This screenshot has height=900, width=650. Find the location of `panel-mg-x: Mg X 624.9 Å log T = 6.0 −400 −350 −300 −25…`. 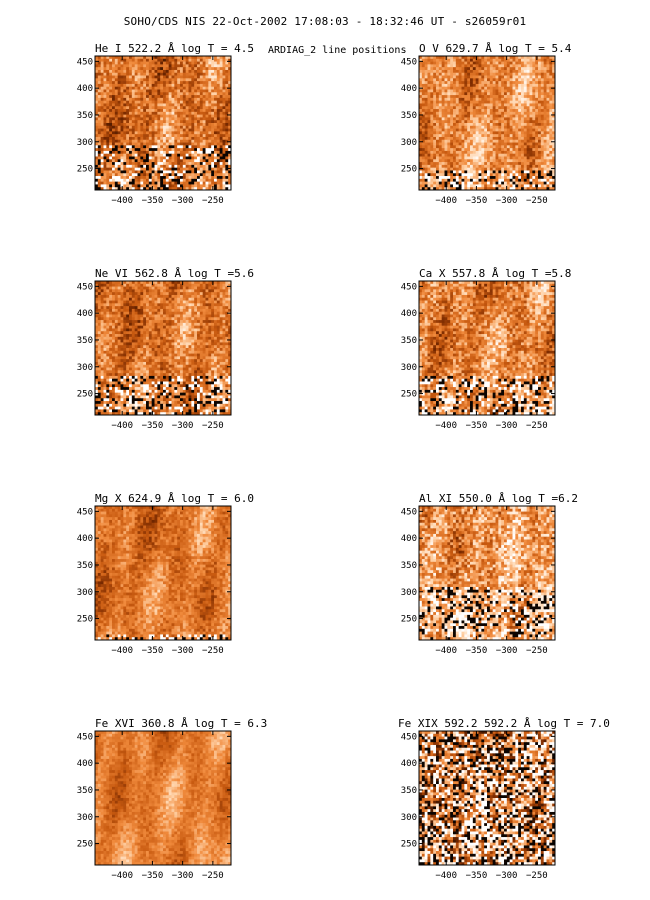

panel-mg-x: Mg X 624.9 Å log T = 6.0 −400 −350 −300 −25… is located at coordinates (178, 582).